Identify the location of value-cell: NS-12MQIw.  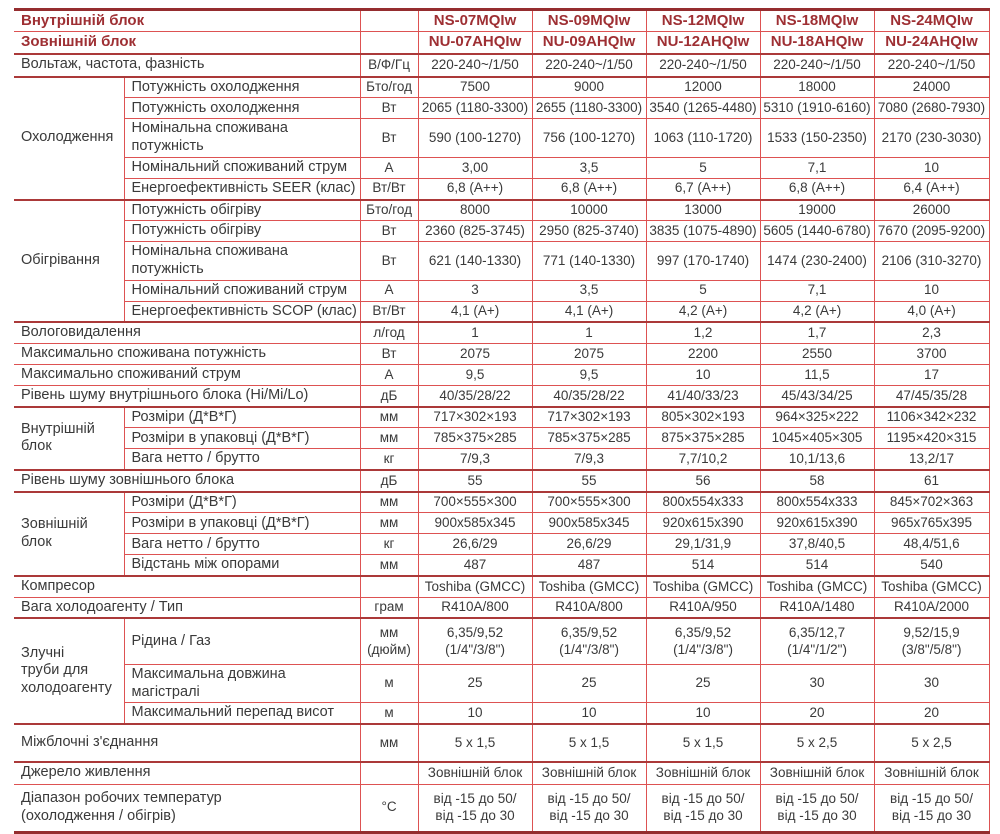
(703, 20).